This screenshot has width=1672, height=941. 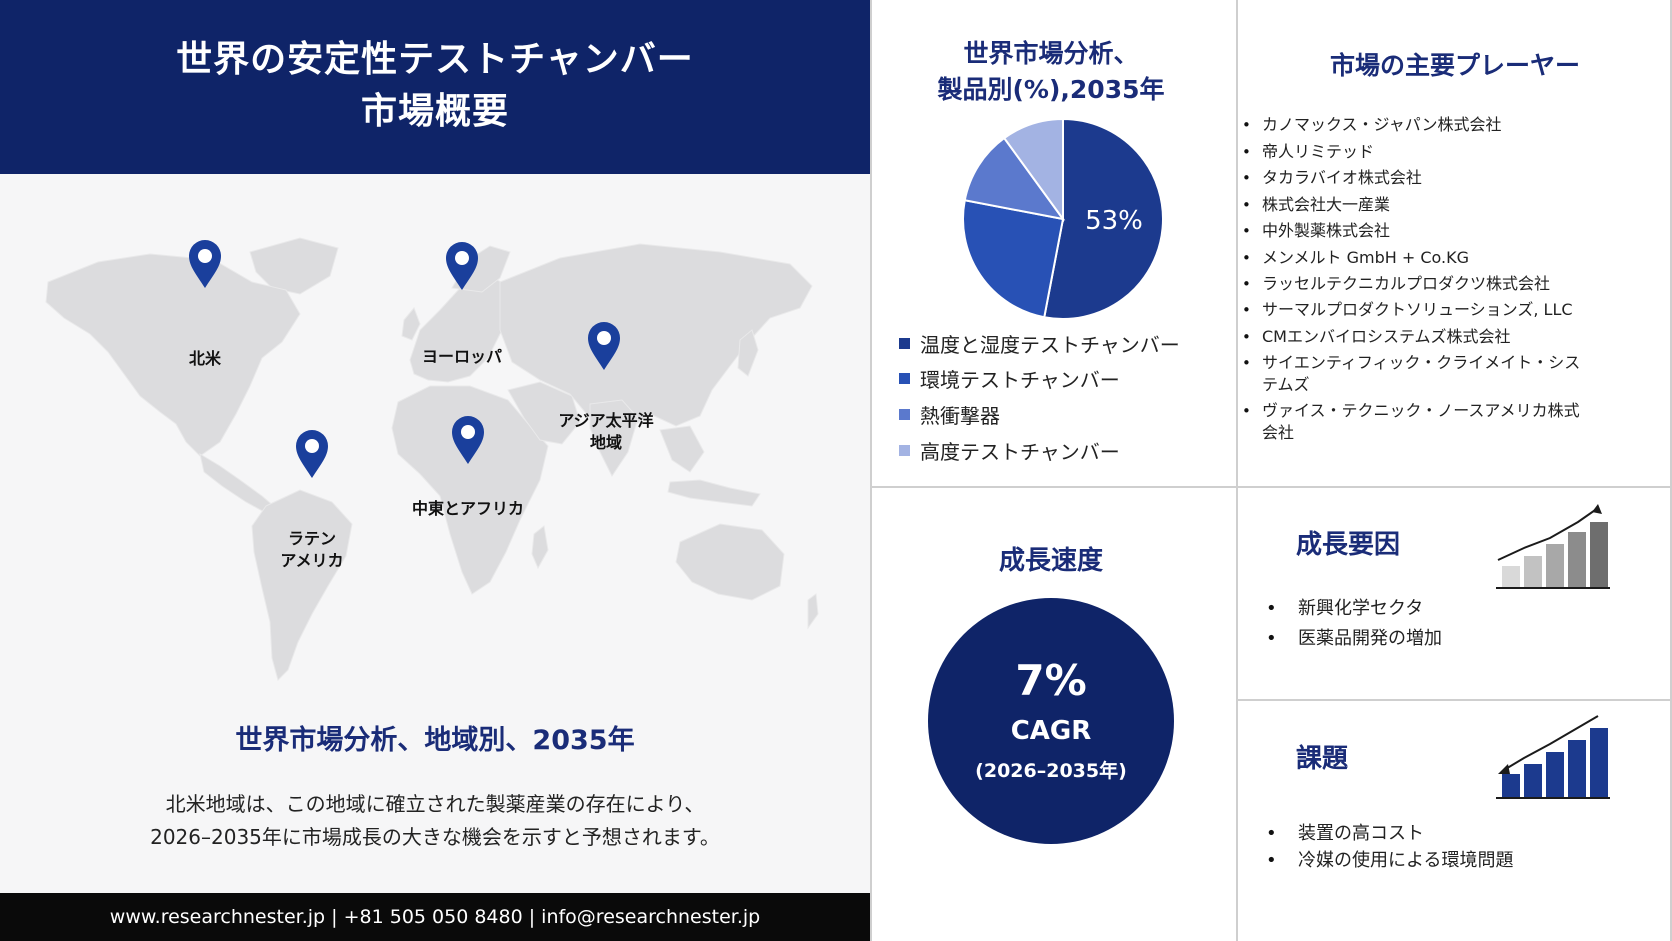 What do you see at coordinates (1442, 125) in the screenshot?
I see `player-item: カノマックス・ジャパン株式会社` at bounding box center [1442, 125].